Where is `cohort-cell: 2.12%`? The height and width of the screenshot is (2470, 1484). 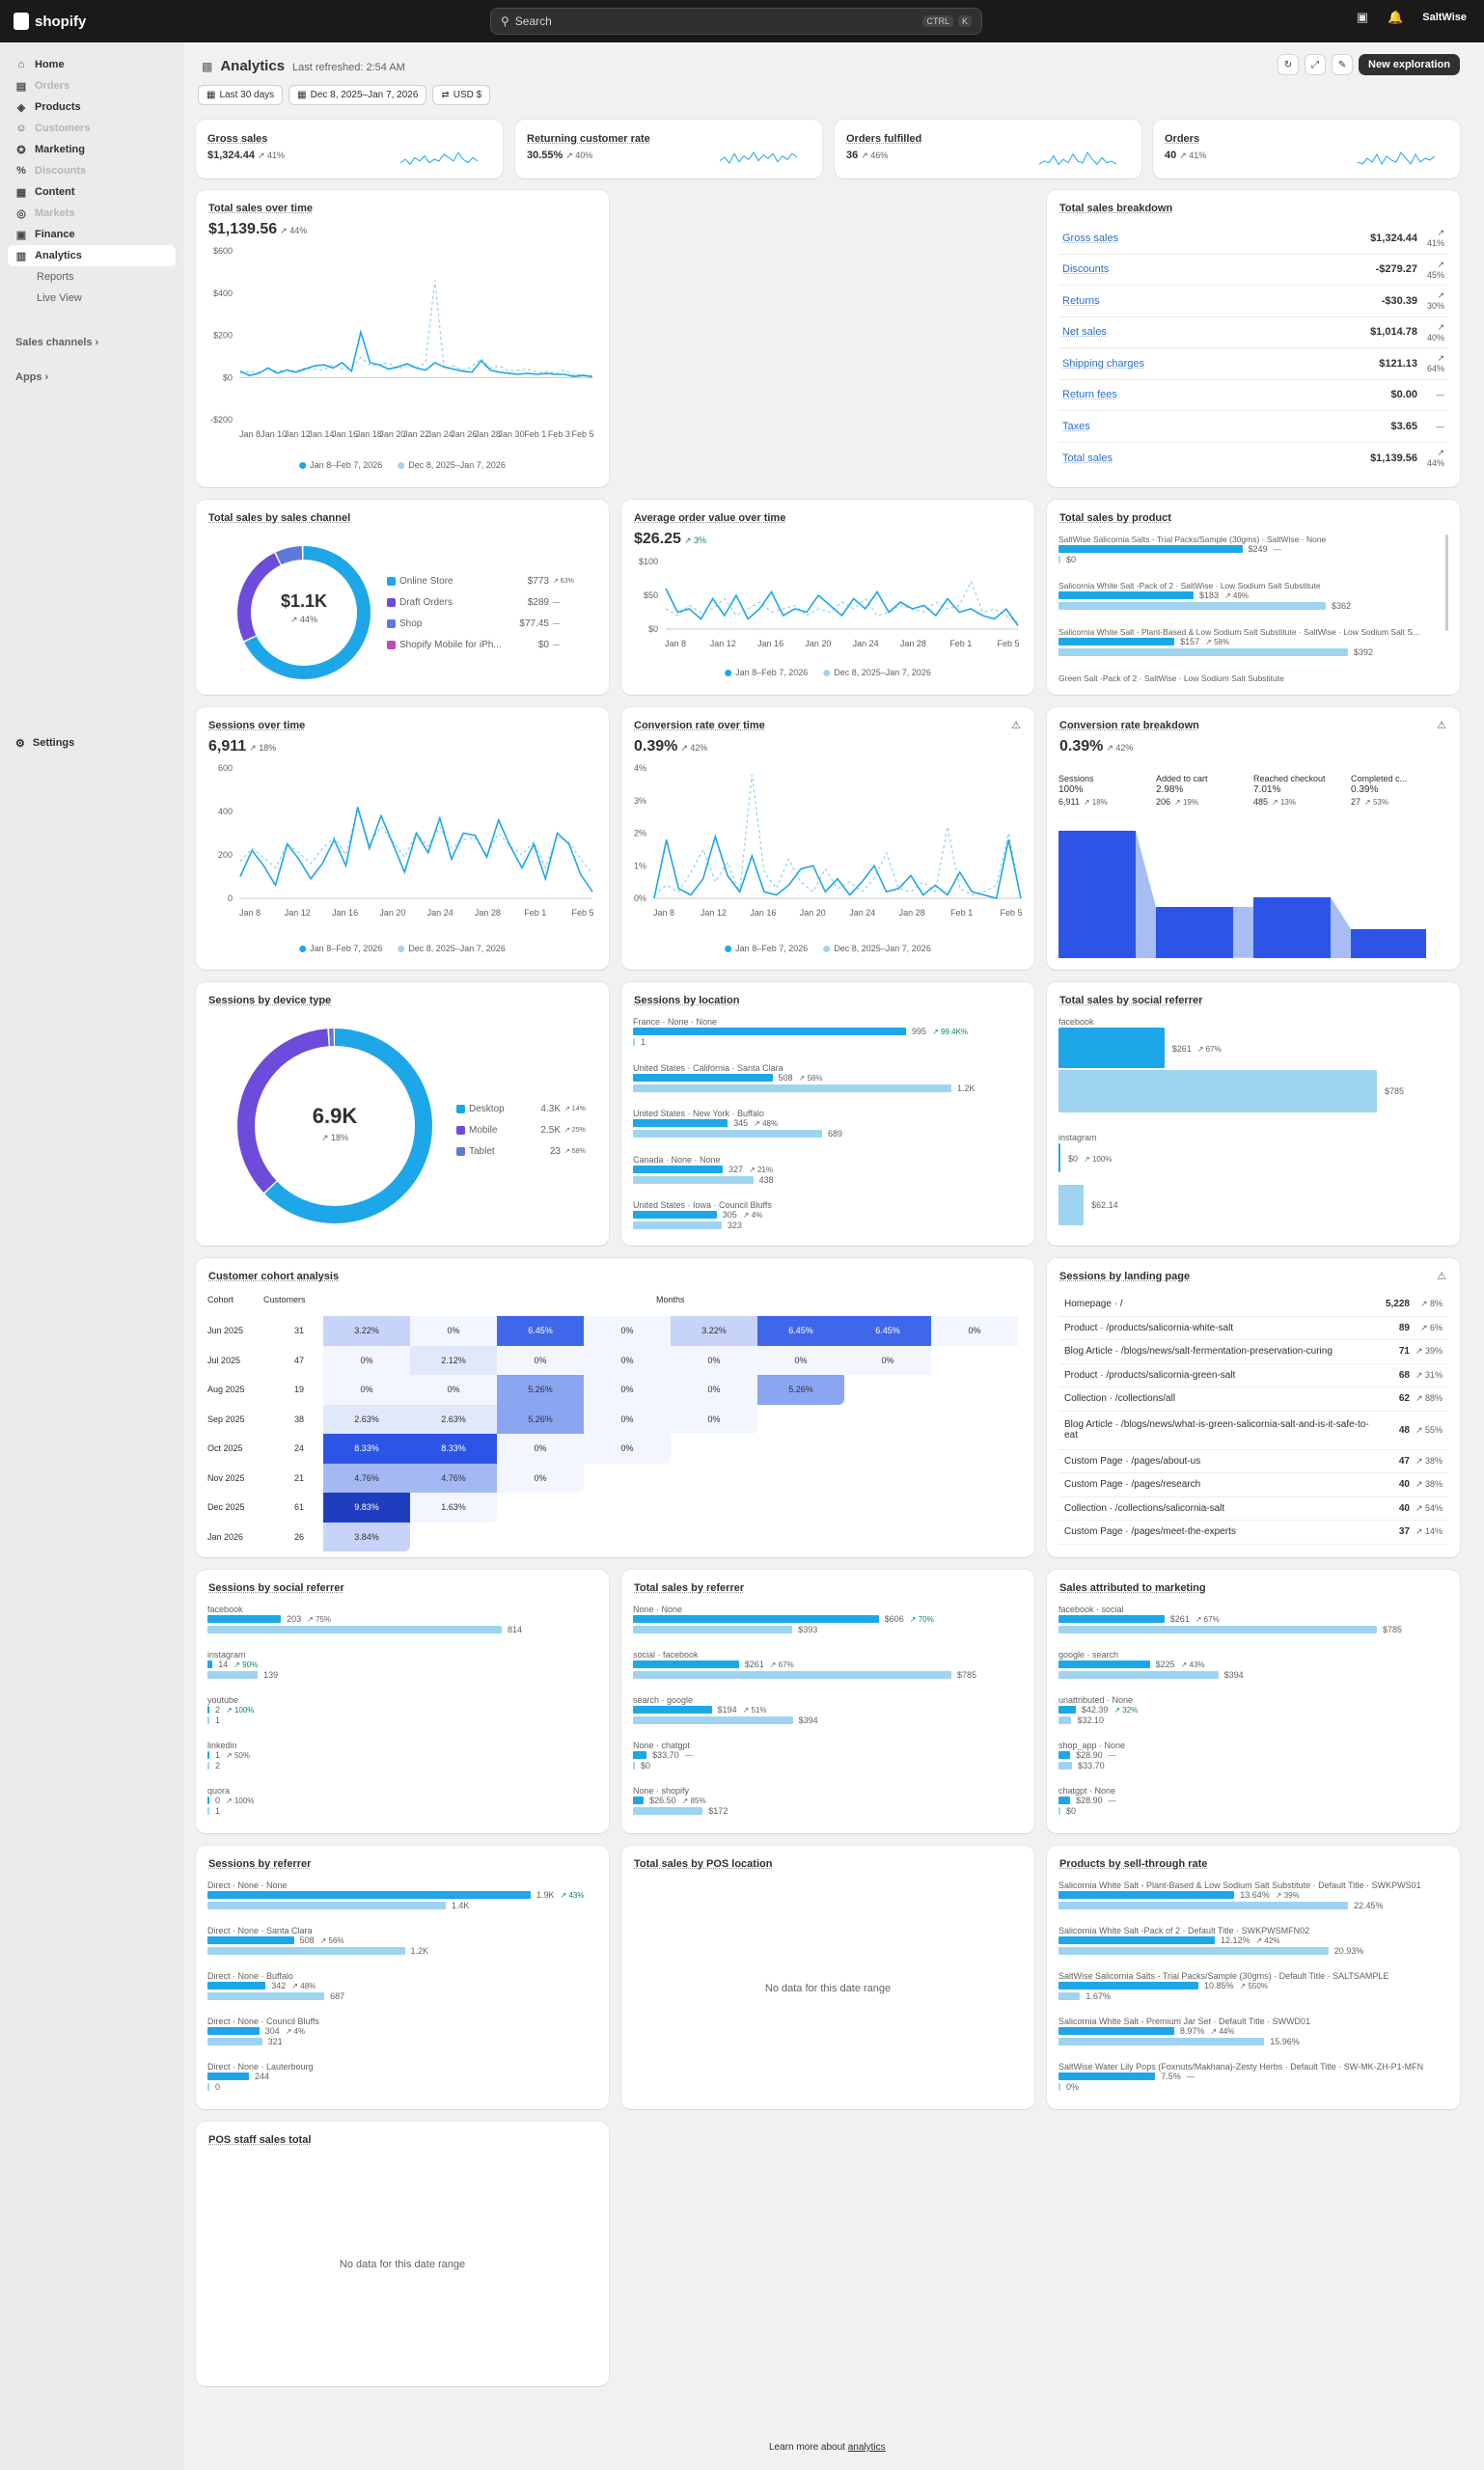 cohort-cell: 2.12% is located at coordinates (453, 1360).